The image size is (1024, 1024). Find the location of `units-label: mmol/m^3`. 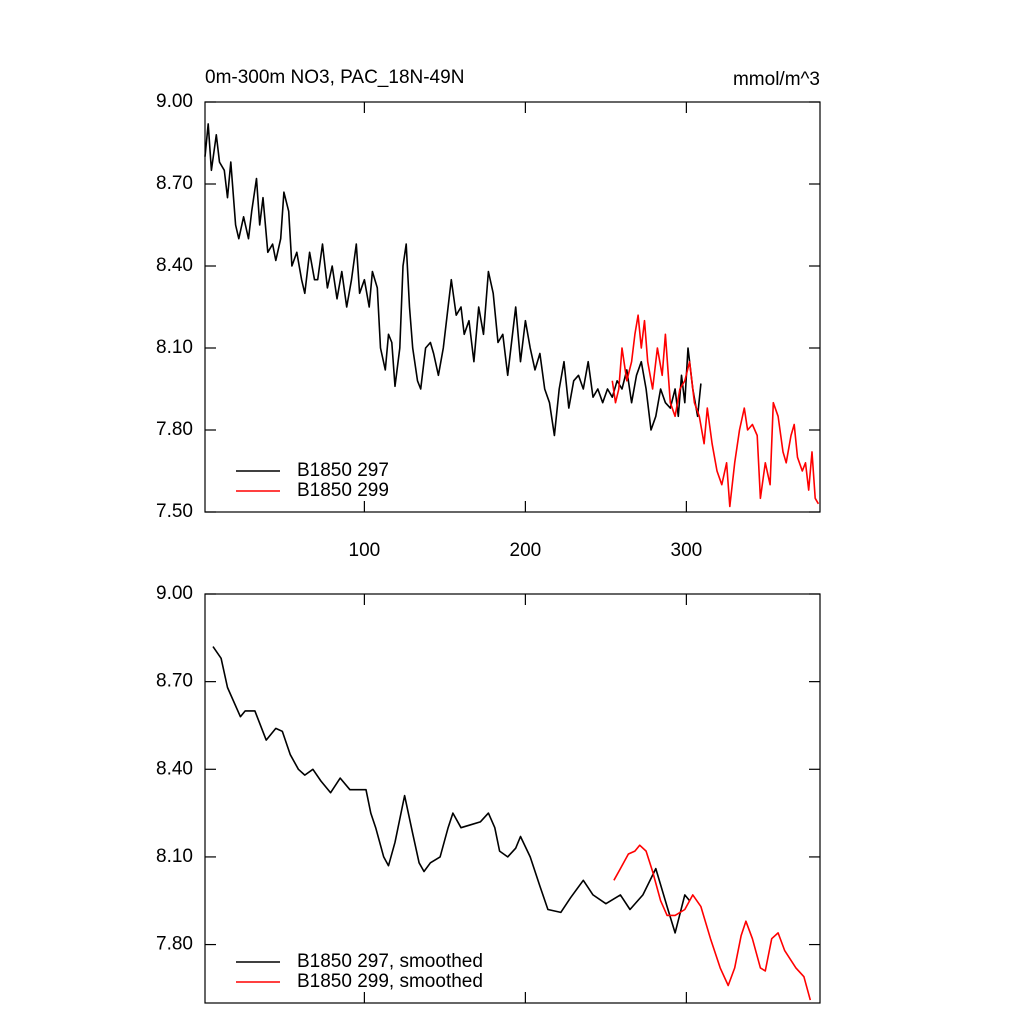

units-label: mmol/m^3 is located at coordinates (776, 79).